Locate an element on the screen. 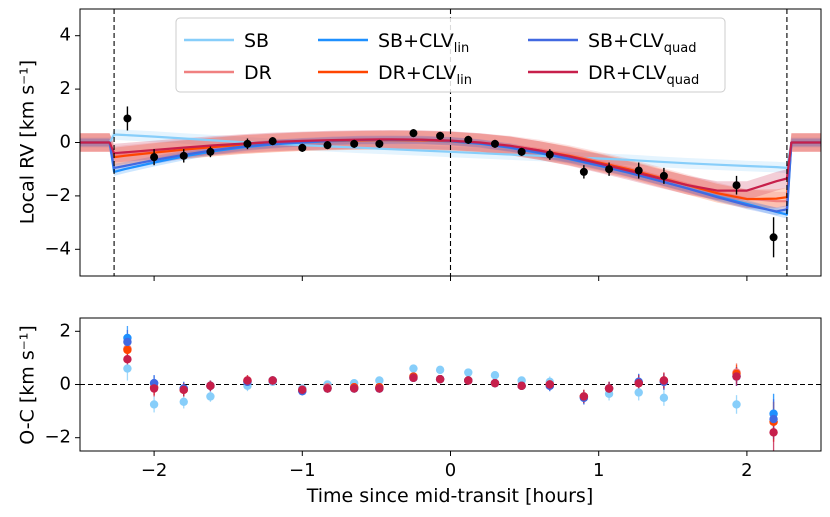 The height and width of the screenshot is (517, 830). top-y-tick-label: −2 is located at coordinates (57, 195).